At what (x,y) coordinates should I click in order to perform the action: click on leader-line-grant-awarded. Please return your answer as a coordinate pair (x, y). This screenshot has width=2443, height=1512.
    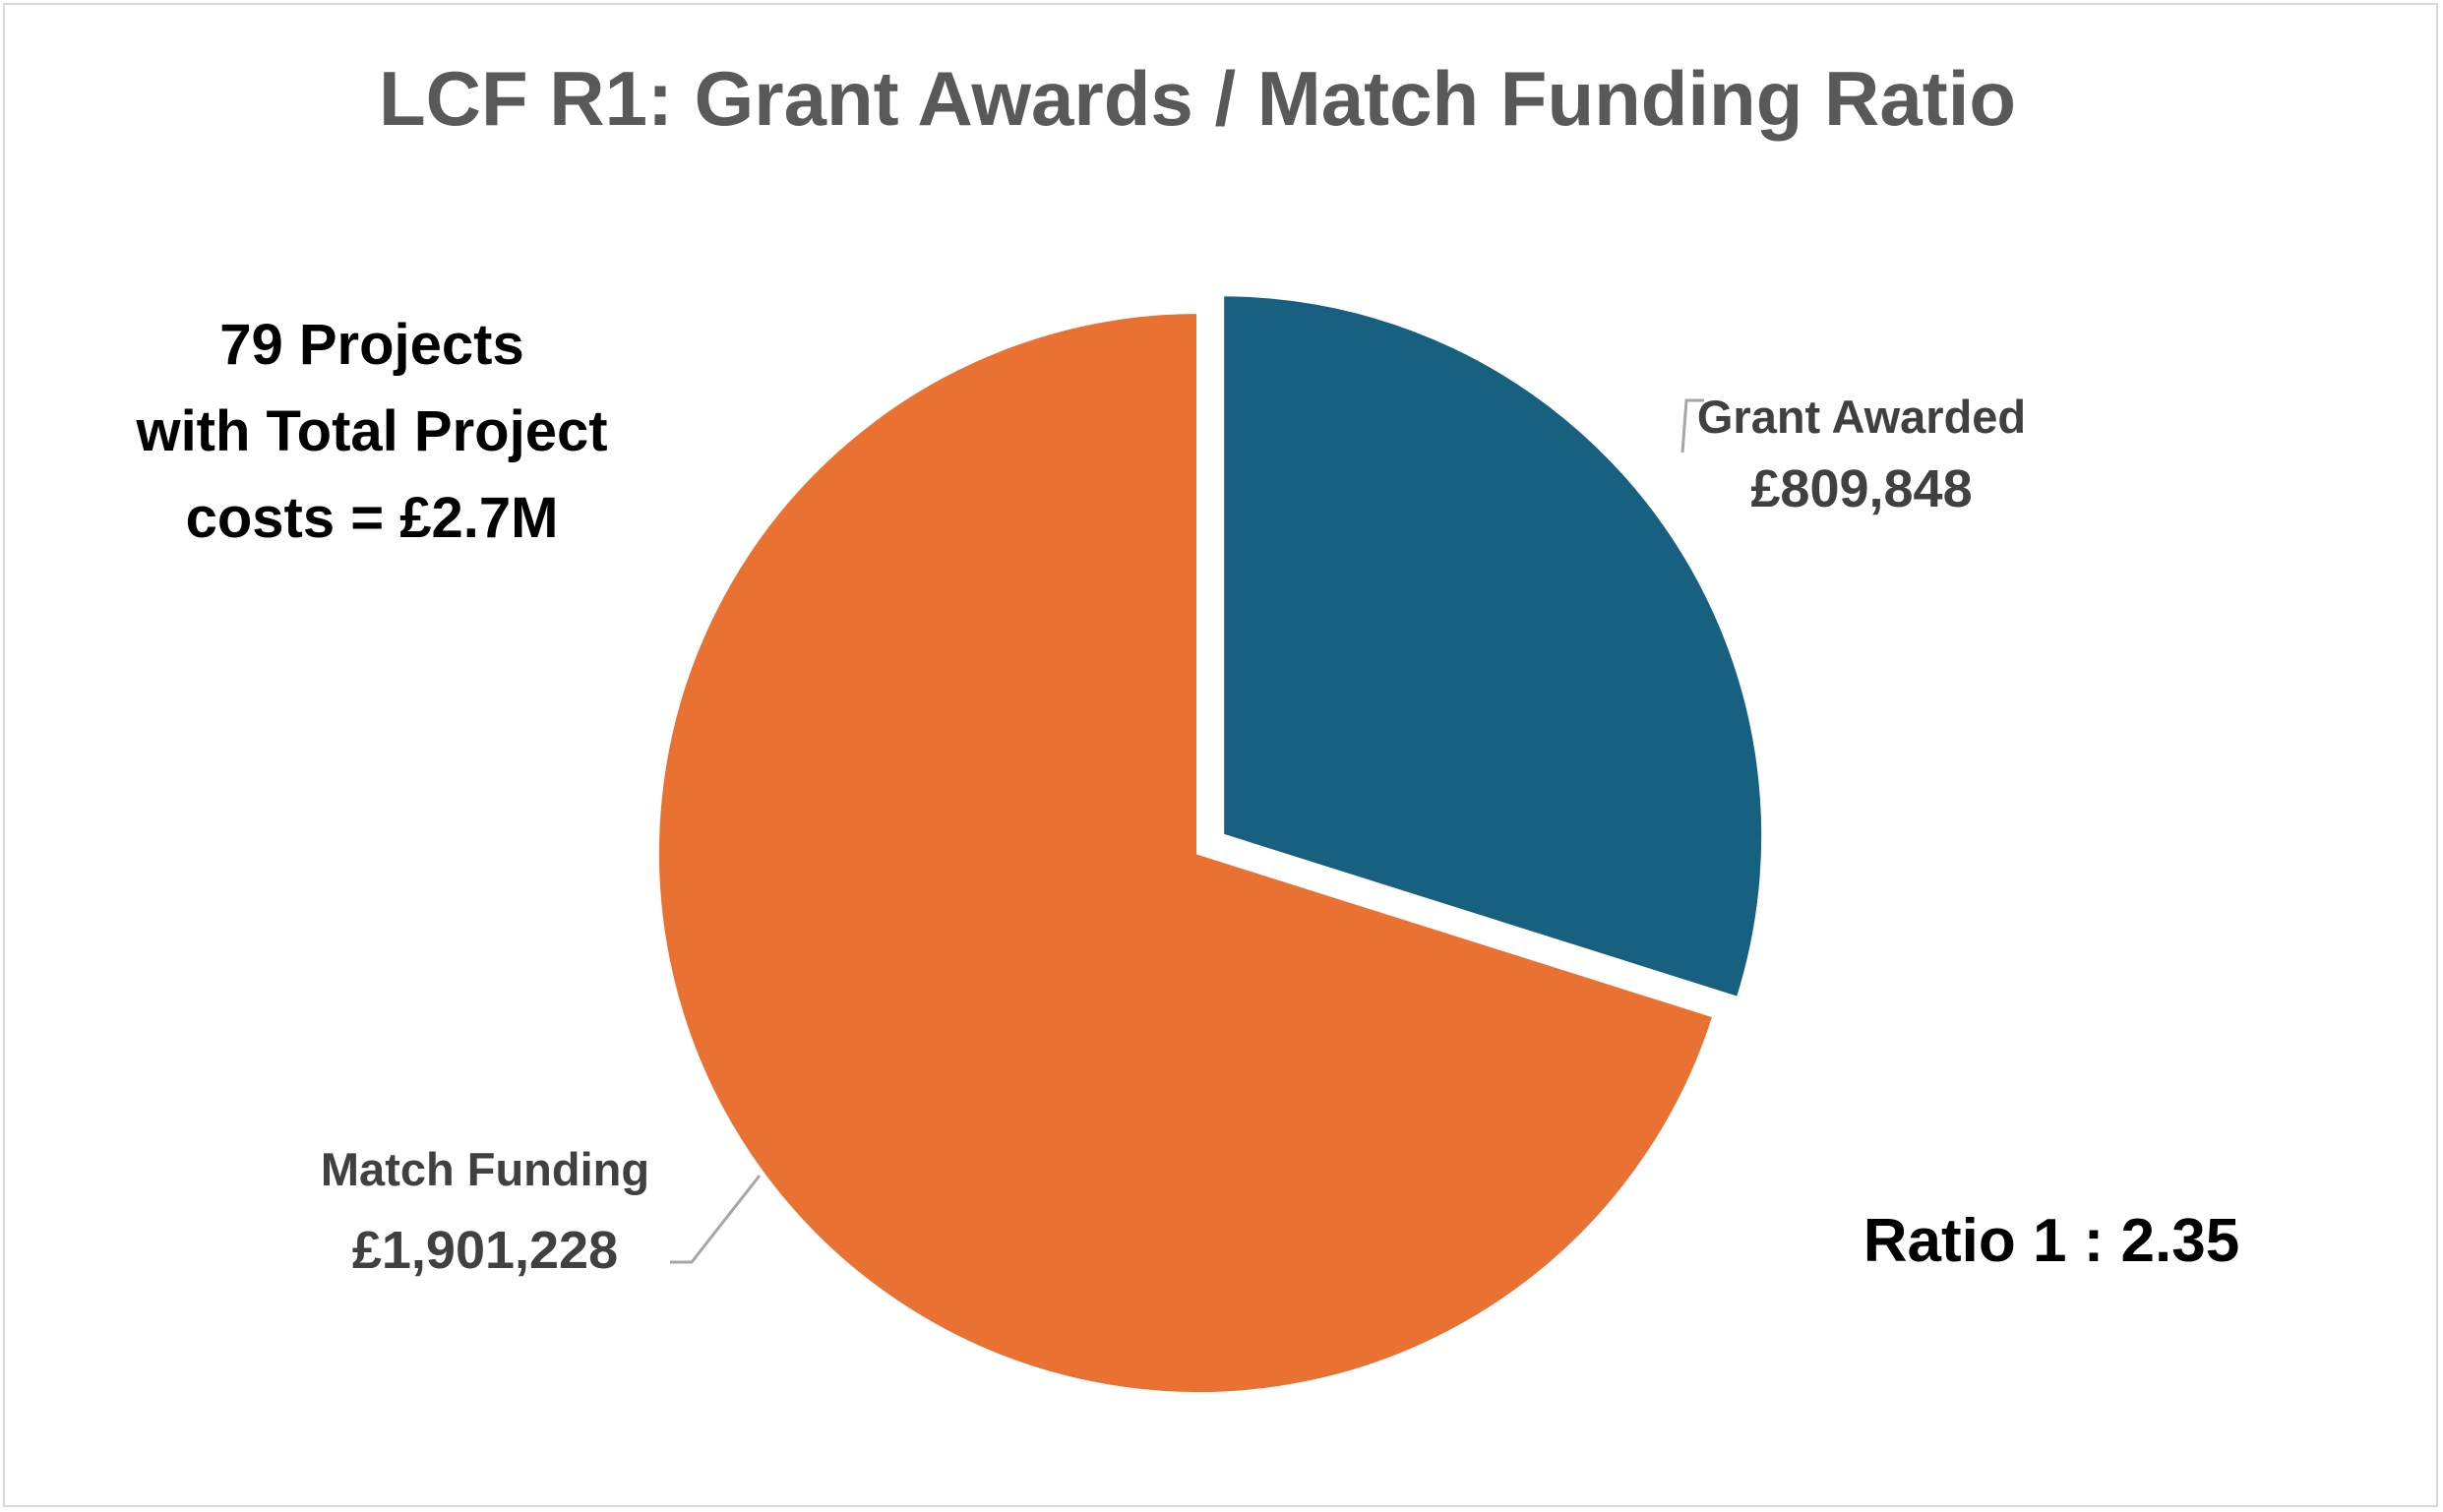
    Looking at the image, I should click on (1692, 426).